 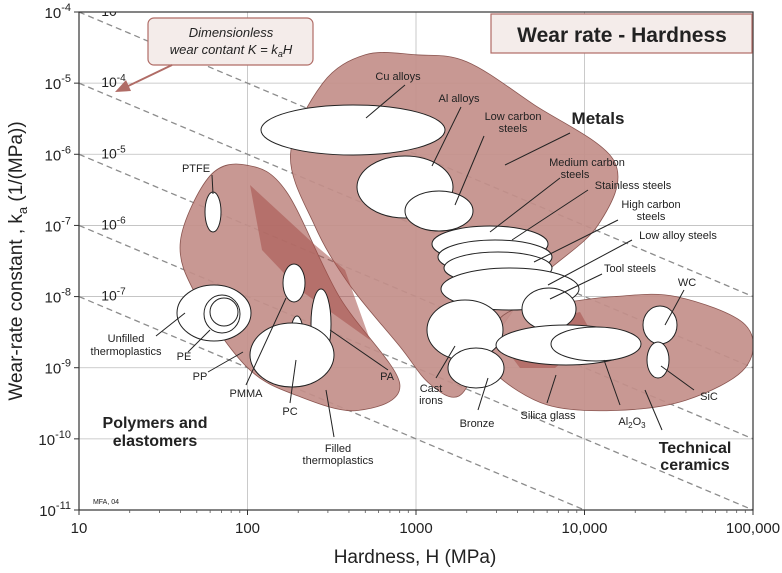 What do you see at coordinates (633, 186) in the screenshot?
I see `label-stainless-steels: Stainless steels` at bounding box center [633, 186].